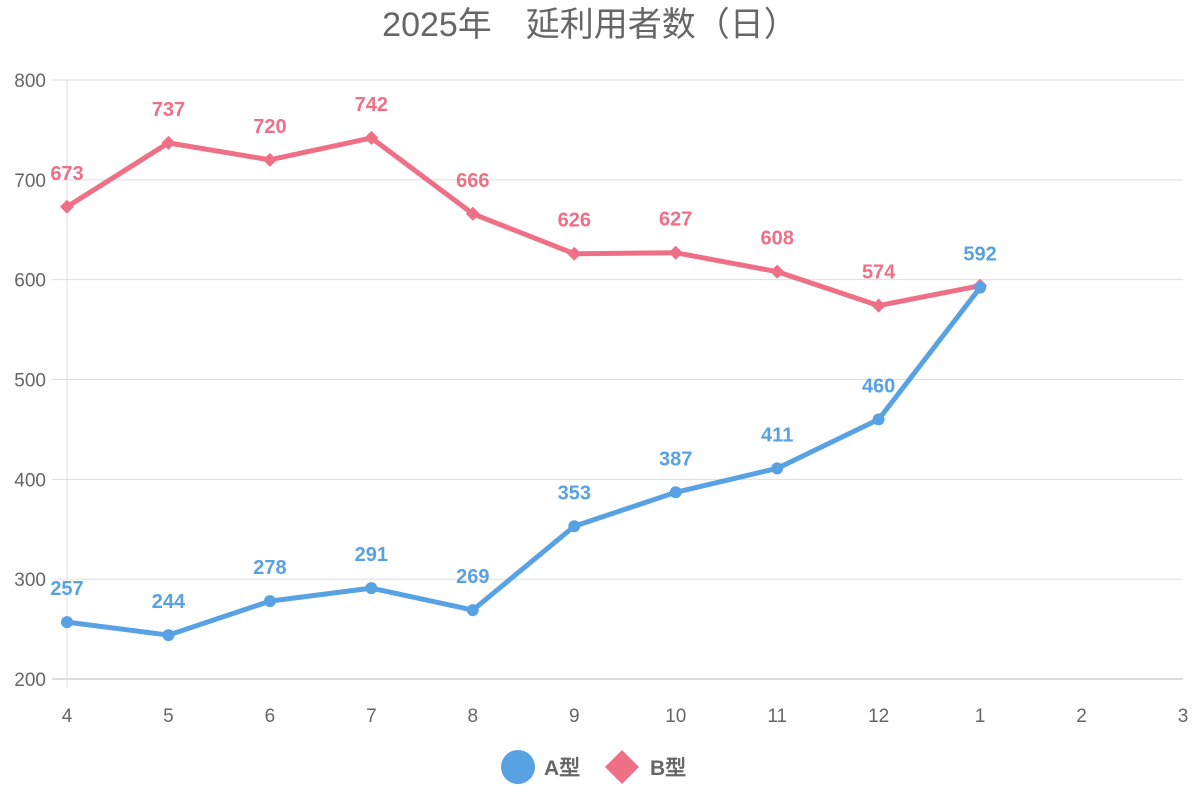 This screenshot has width=1200, height=800. What do you see at coordinates (30, 680) in the screenshot?
I see `y-tick-label: 200` at bounding box center [30, 680].